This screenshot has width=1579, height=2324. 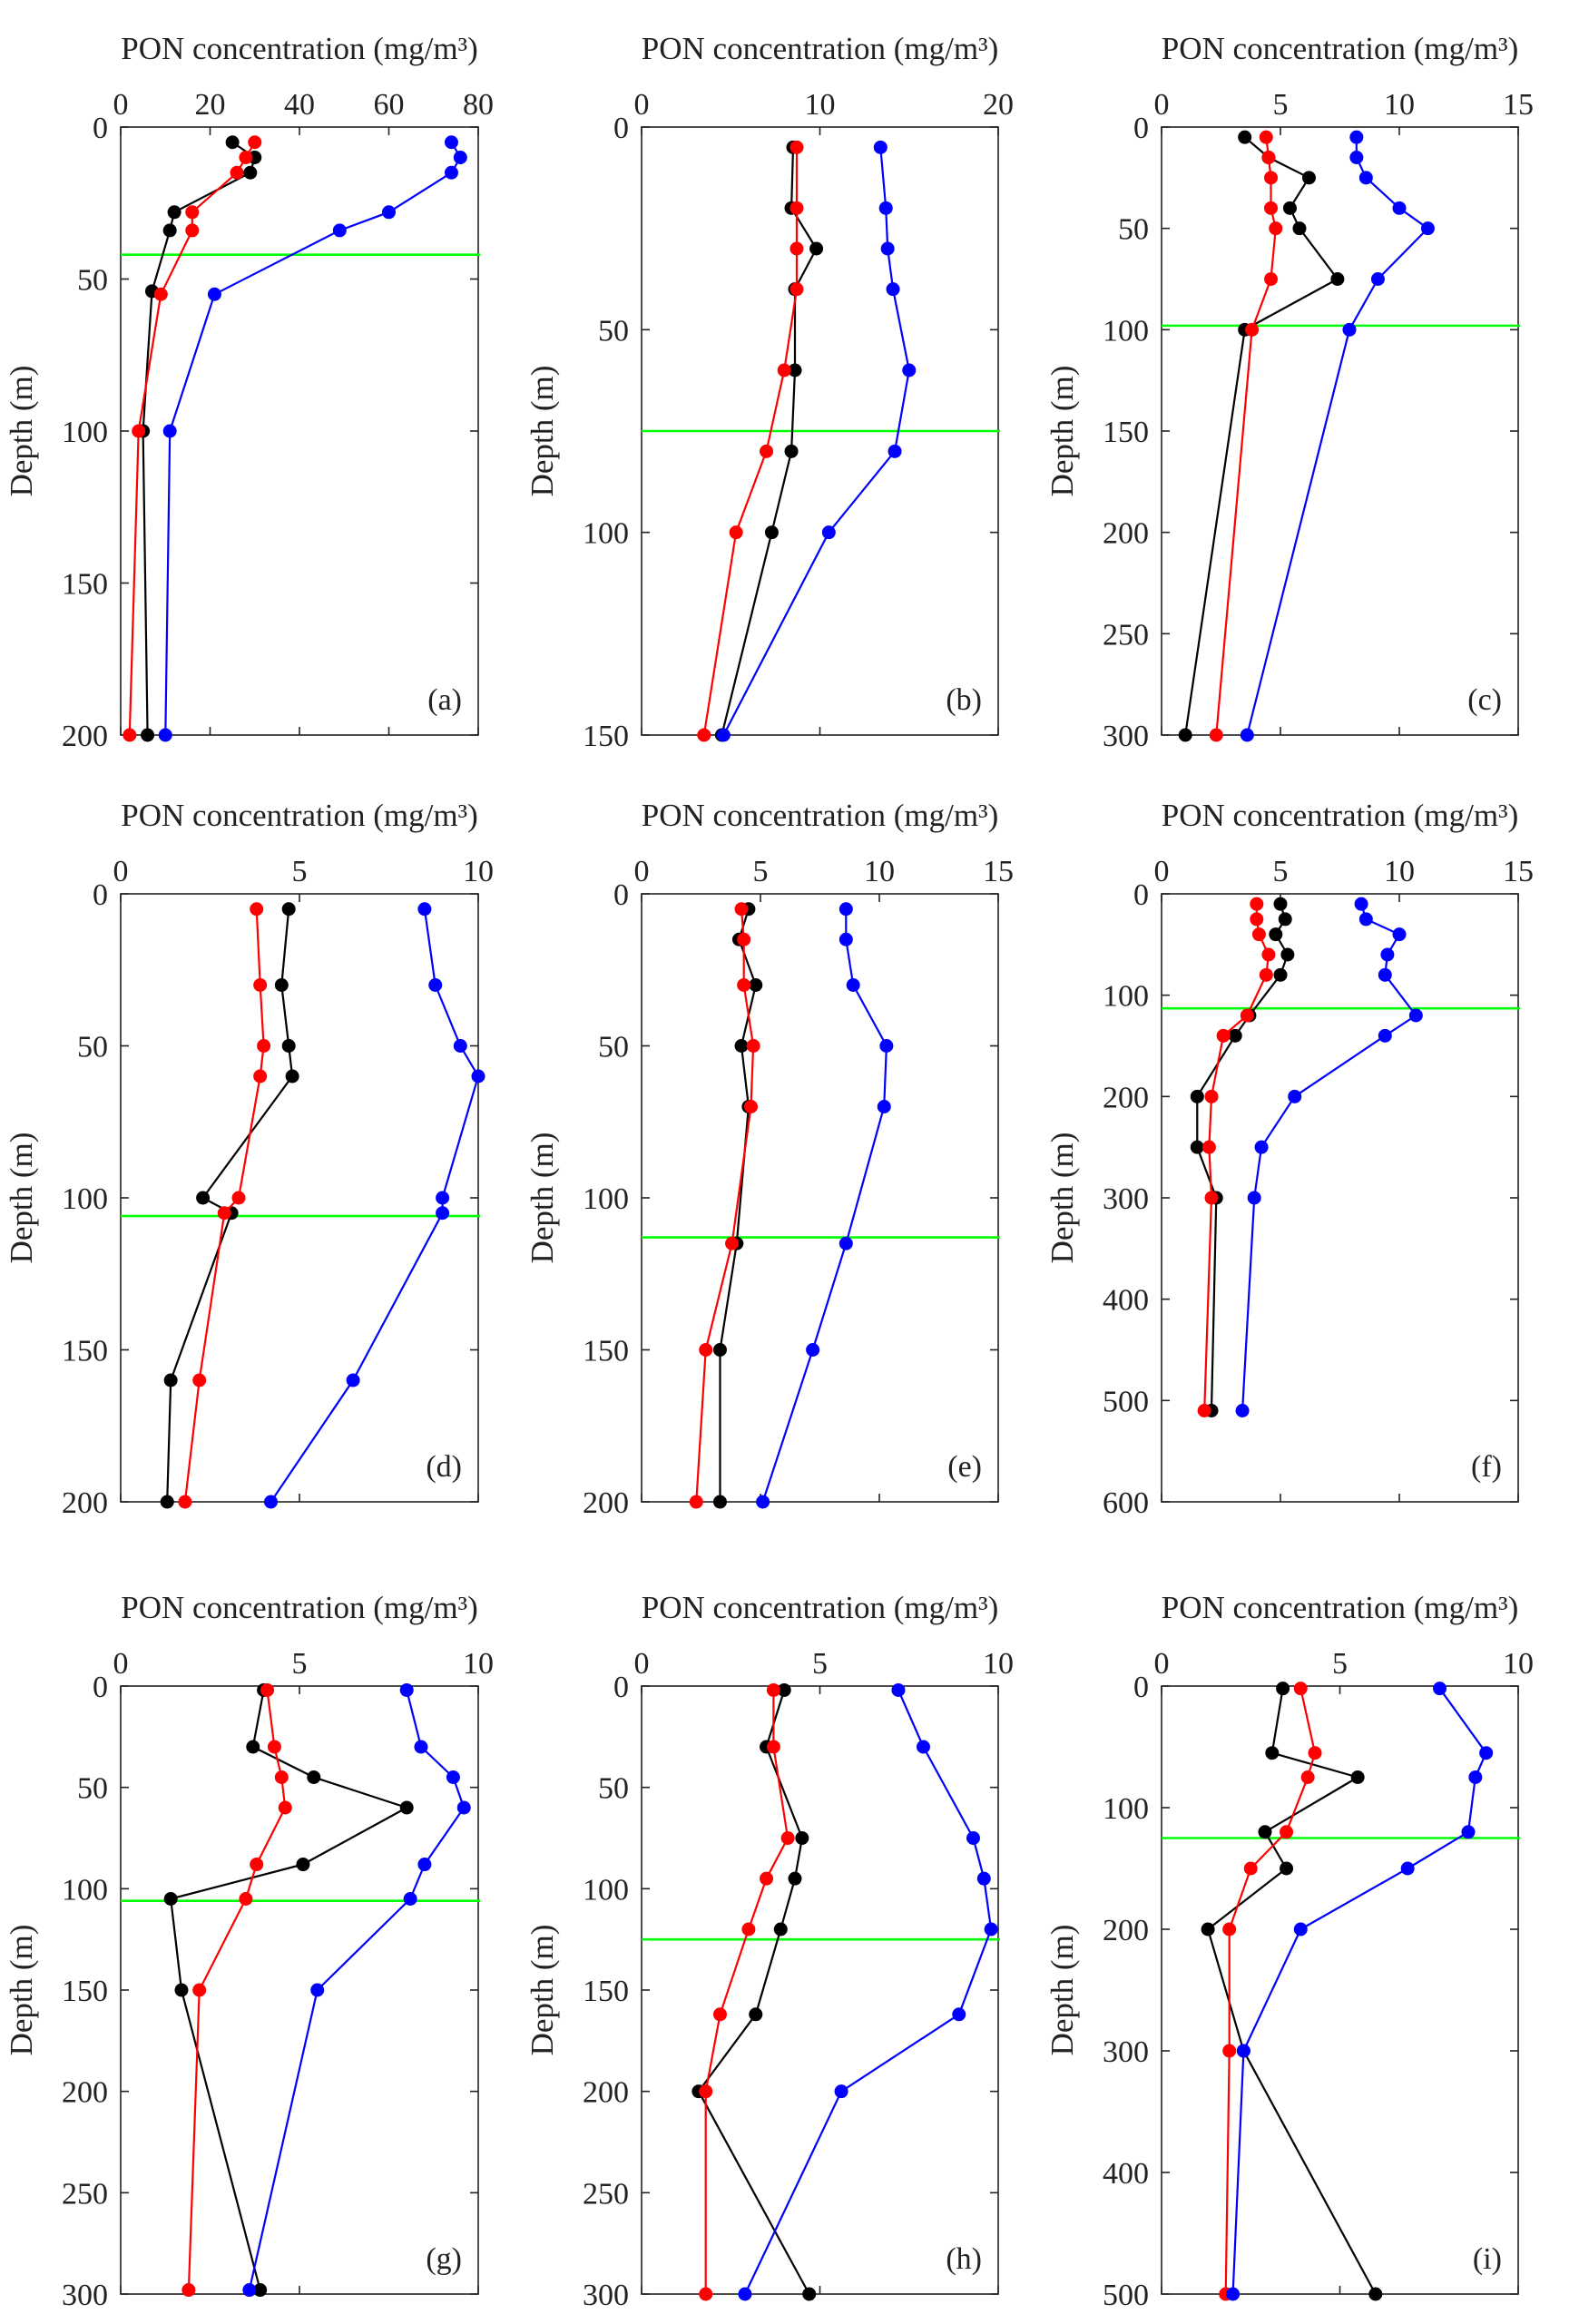 I want to click on y-tick-label: 250, so click(x=606, y=2194).